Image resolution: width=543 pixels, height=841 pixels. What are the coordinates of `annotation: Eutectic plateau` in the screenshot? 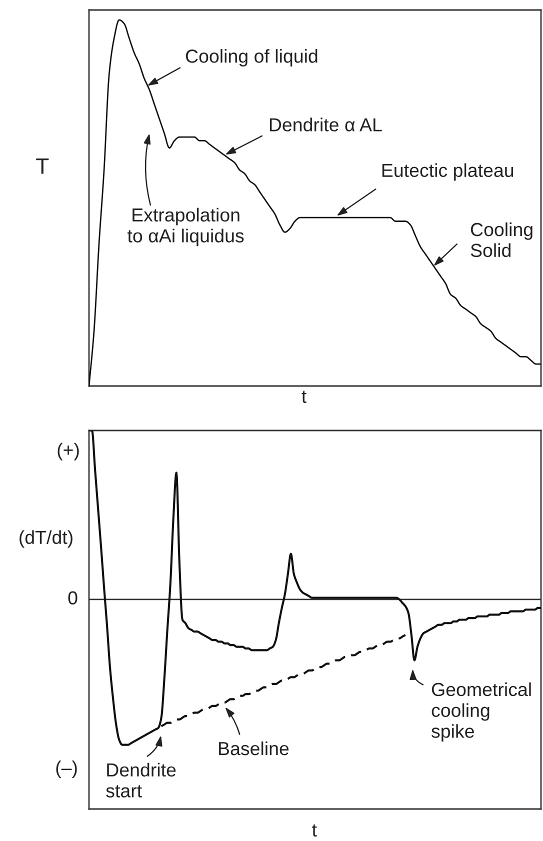 It's located at (448, 172).